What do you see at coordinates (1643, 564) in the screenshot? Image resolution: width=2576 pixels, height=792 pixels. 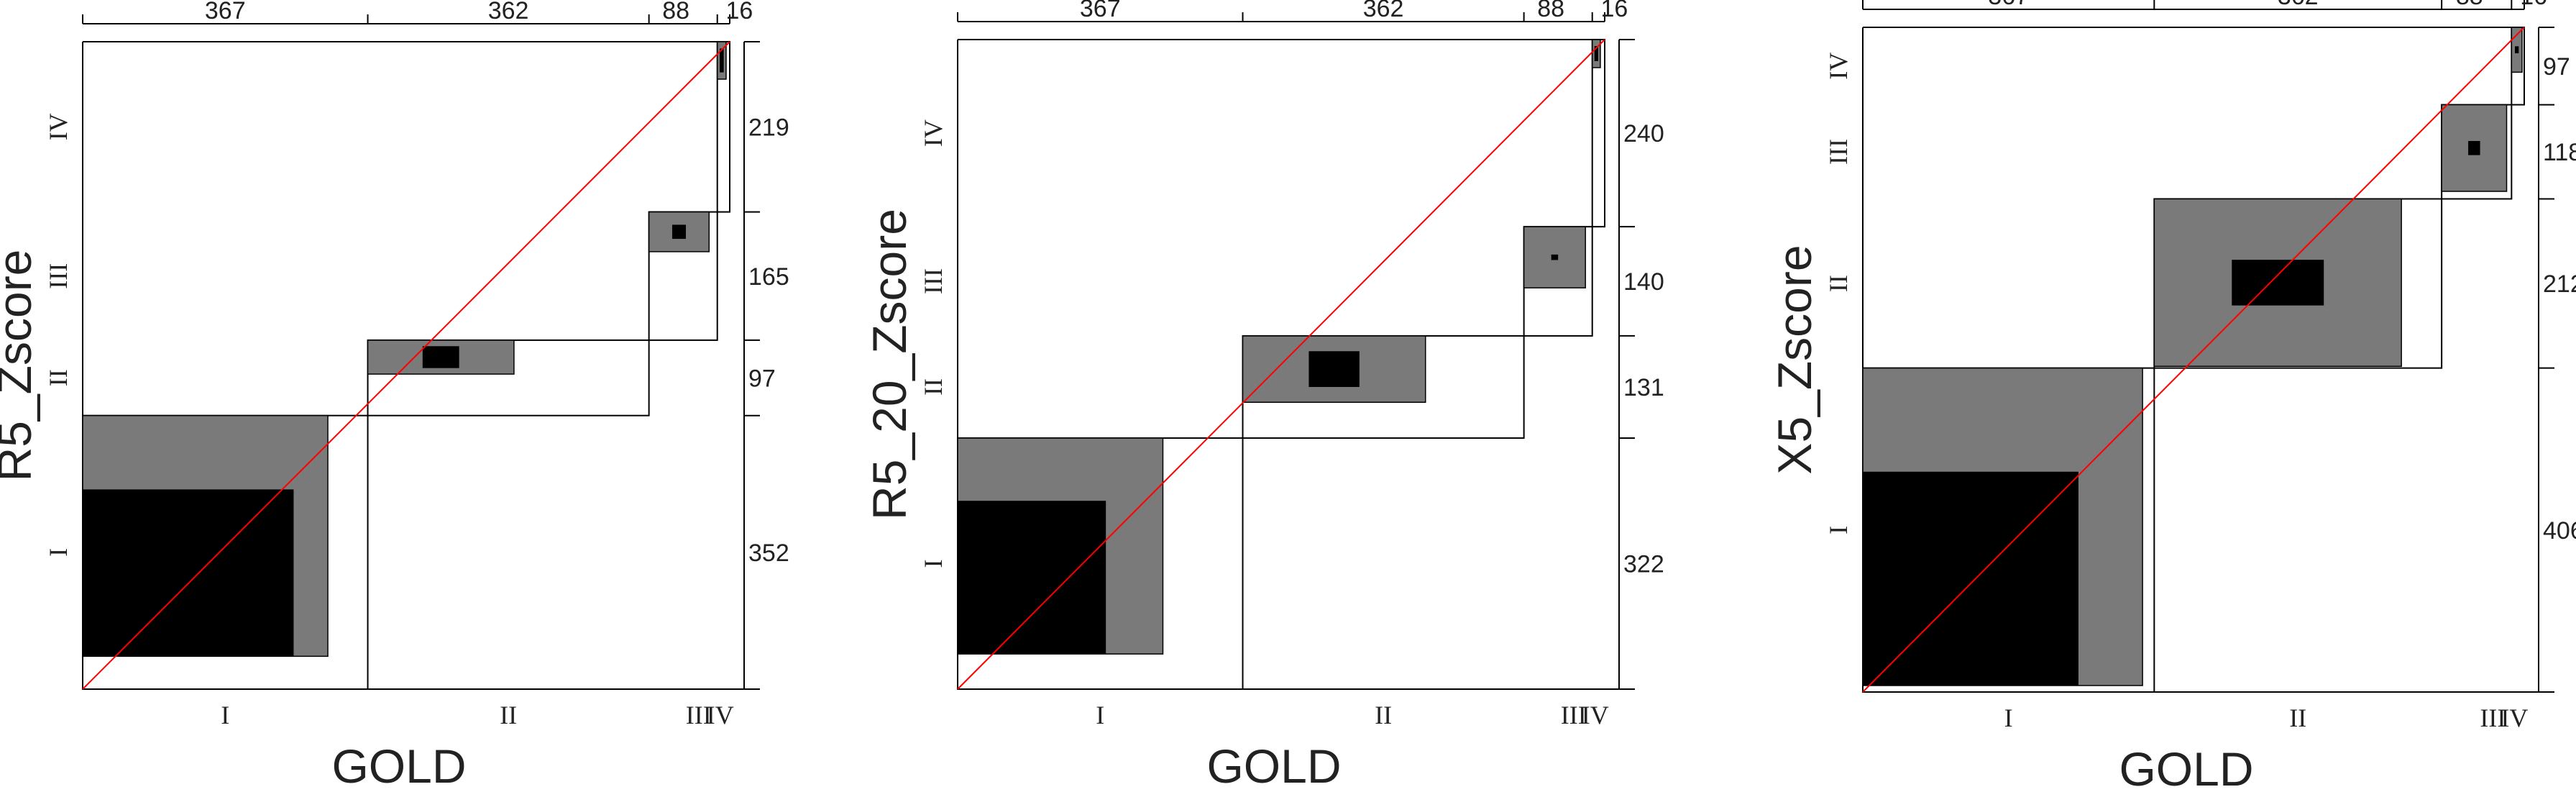 I see `right-count-label: 322` at bounding box center [1643, 564].